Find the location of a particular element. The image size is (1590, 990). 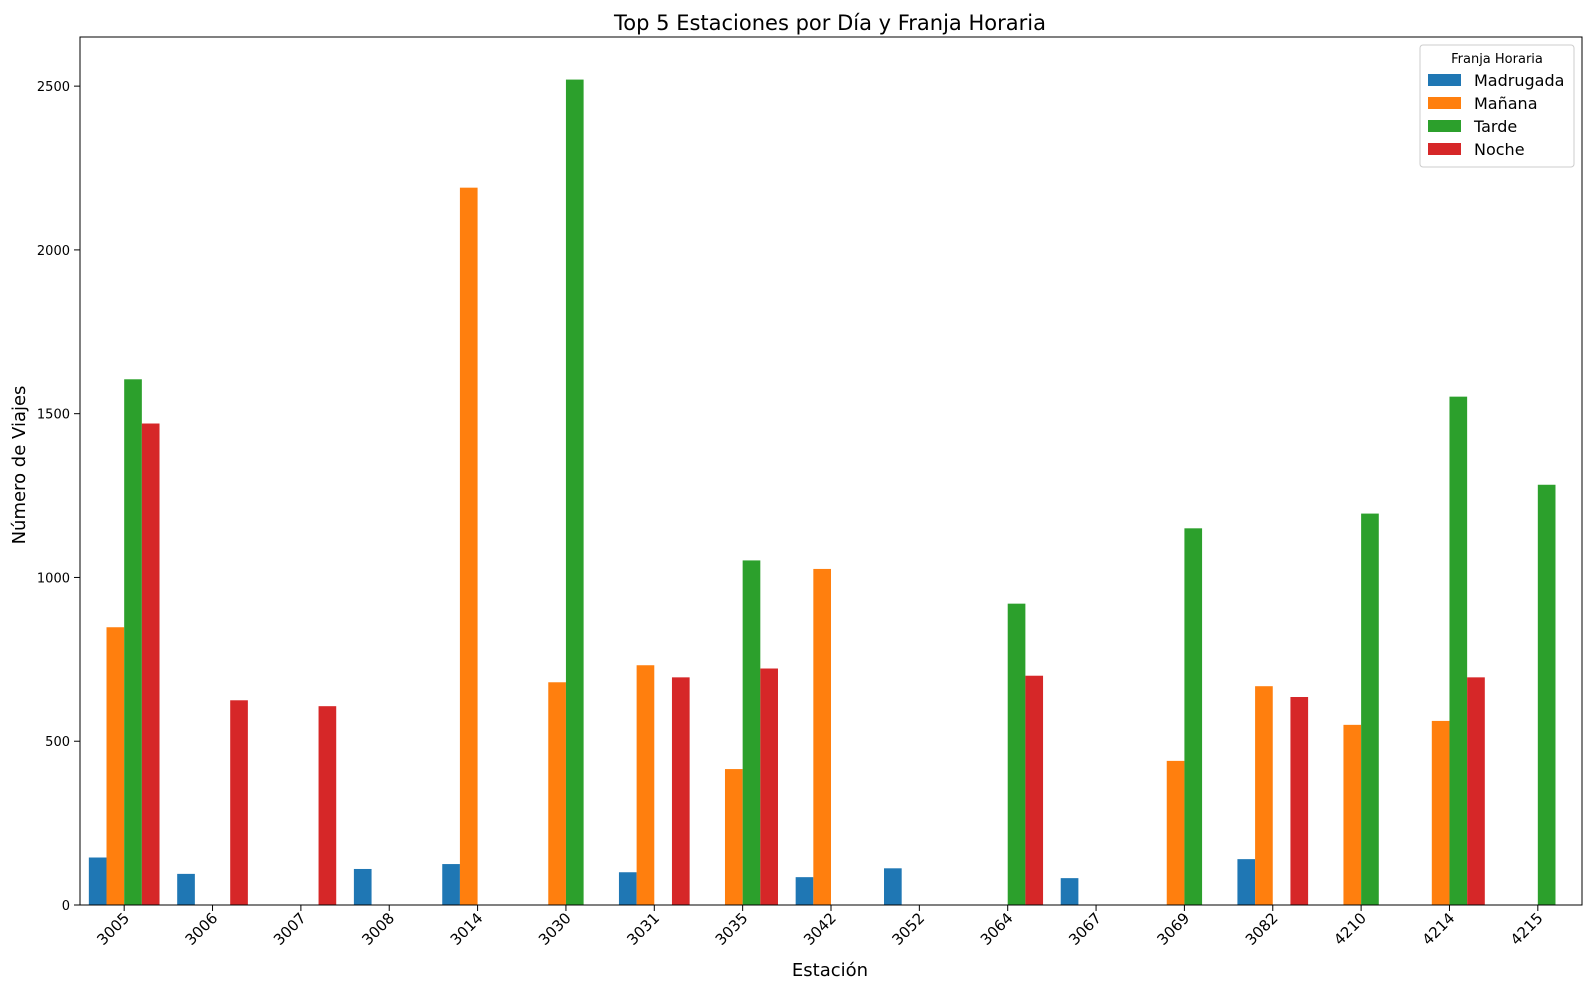

legend-swatch-noche is located at coordinates (1444, 149).